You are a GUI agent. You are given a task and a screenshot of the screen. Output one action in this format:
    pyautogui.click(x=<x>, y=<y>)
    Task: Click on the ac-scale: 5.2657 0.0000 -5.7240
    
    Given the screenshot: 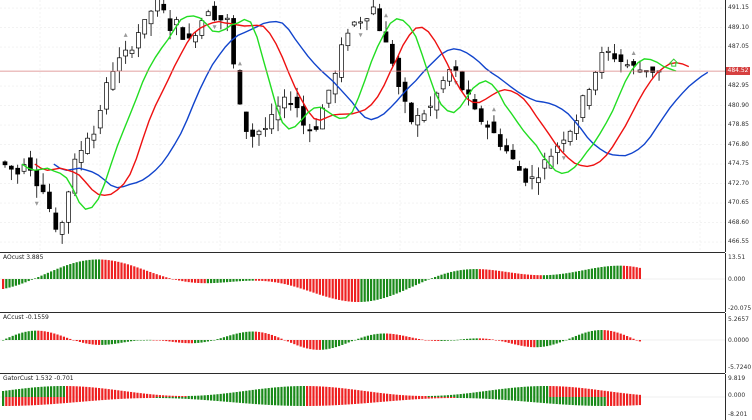 What is the action you would take?
    pyautogui.click(x=738, y=343)
    